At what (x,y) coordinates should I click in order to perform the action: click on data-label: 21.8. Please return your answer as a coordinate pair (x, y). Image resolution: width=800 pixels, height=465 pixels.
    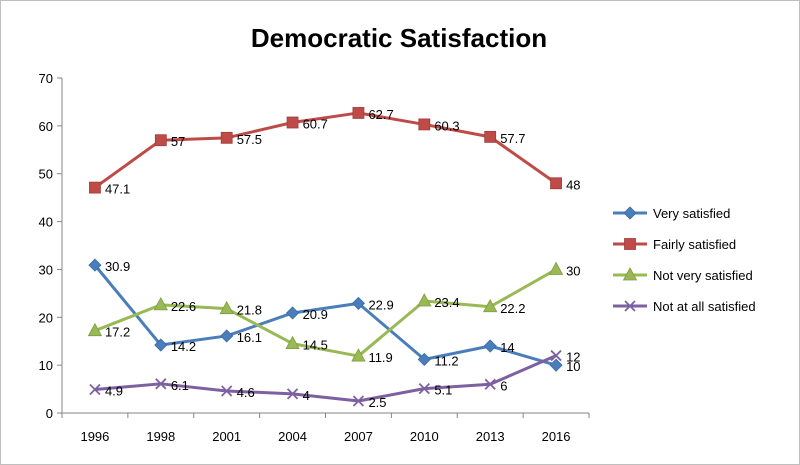
    Looking at the image, I should click on (249, 310).